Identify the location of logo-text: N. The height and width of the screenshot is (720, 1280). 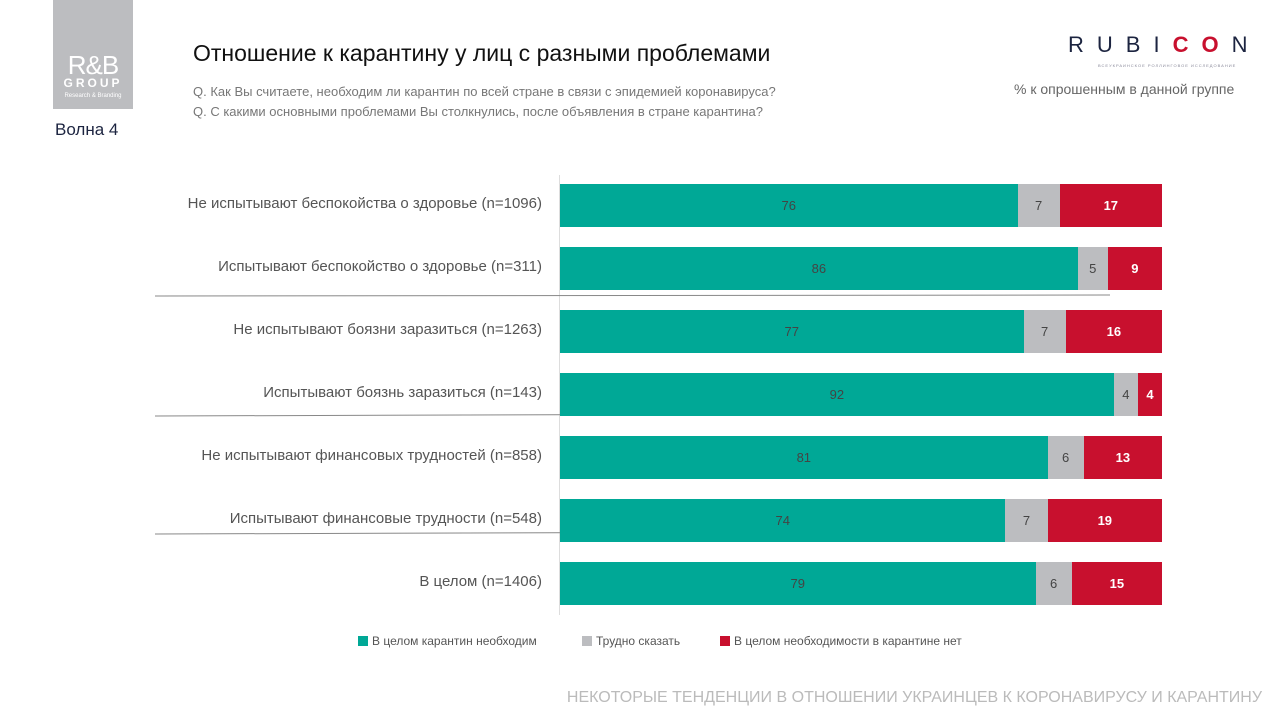
(1246, 44).